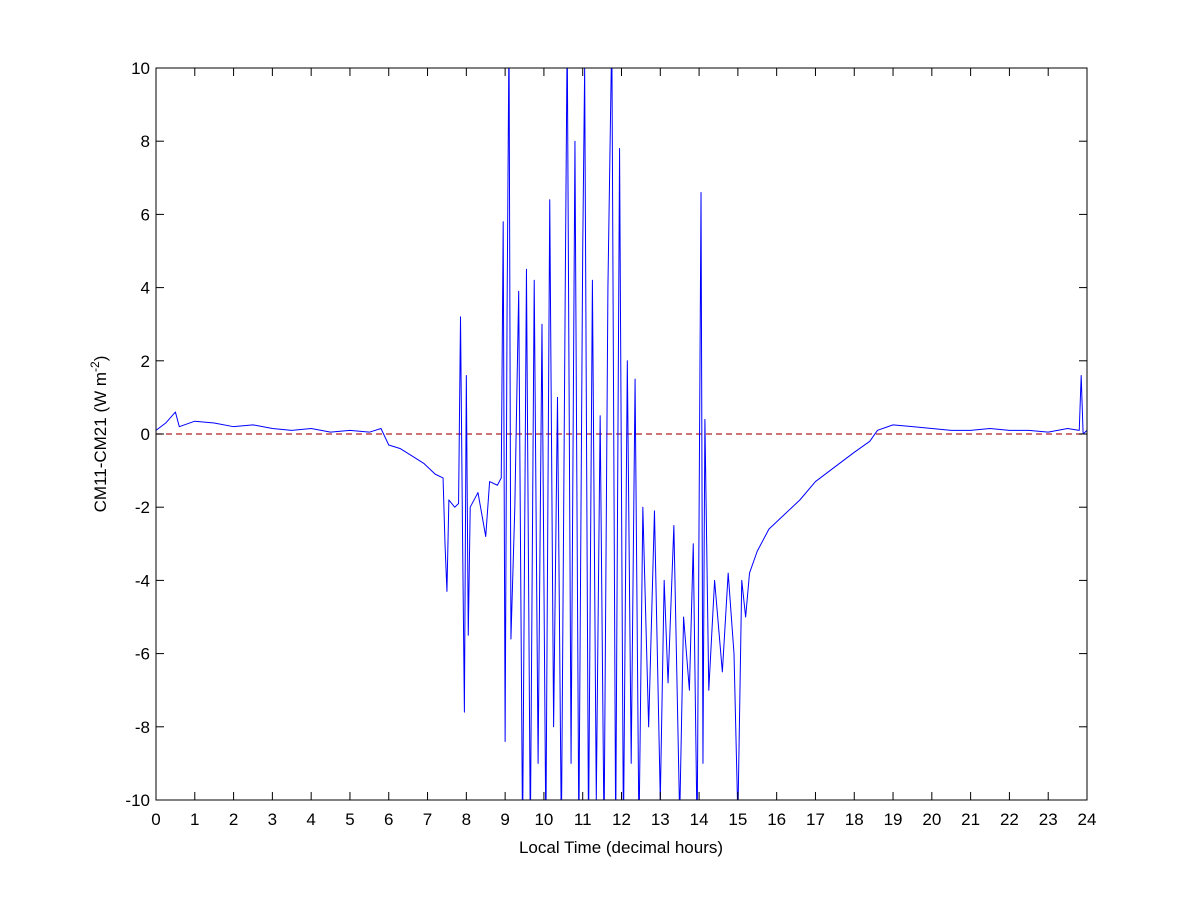  Describe the element at coordinates (1087, 819) in the screenshot. I see `x-tick-label: 24` at that location.